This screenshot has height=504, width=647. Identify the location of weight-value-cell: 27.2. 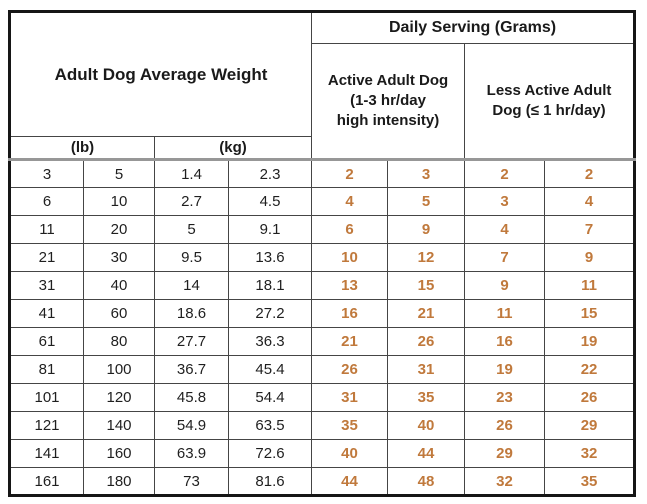
(270, 313).